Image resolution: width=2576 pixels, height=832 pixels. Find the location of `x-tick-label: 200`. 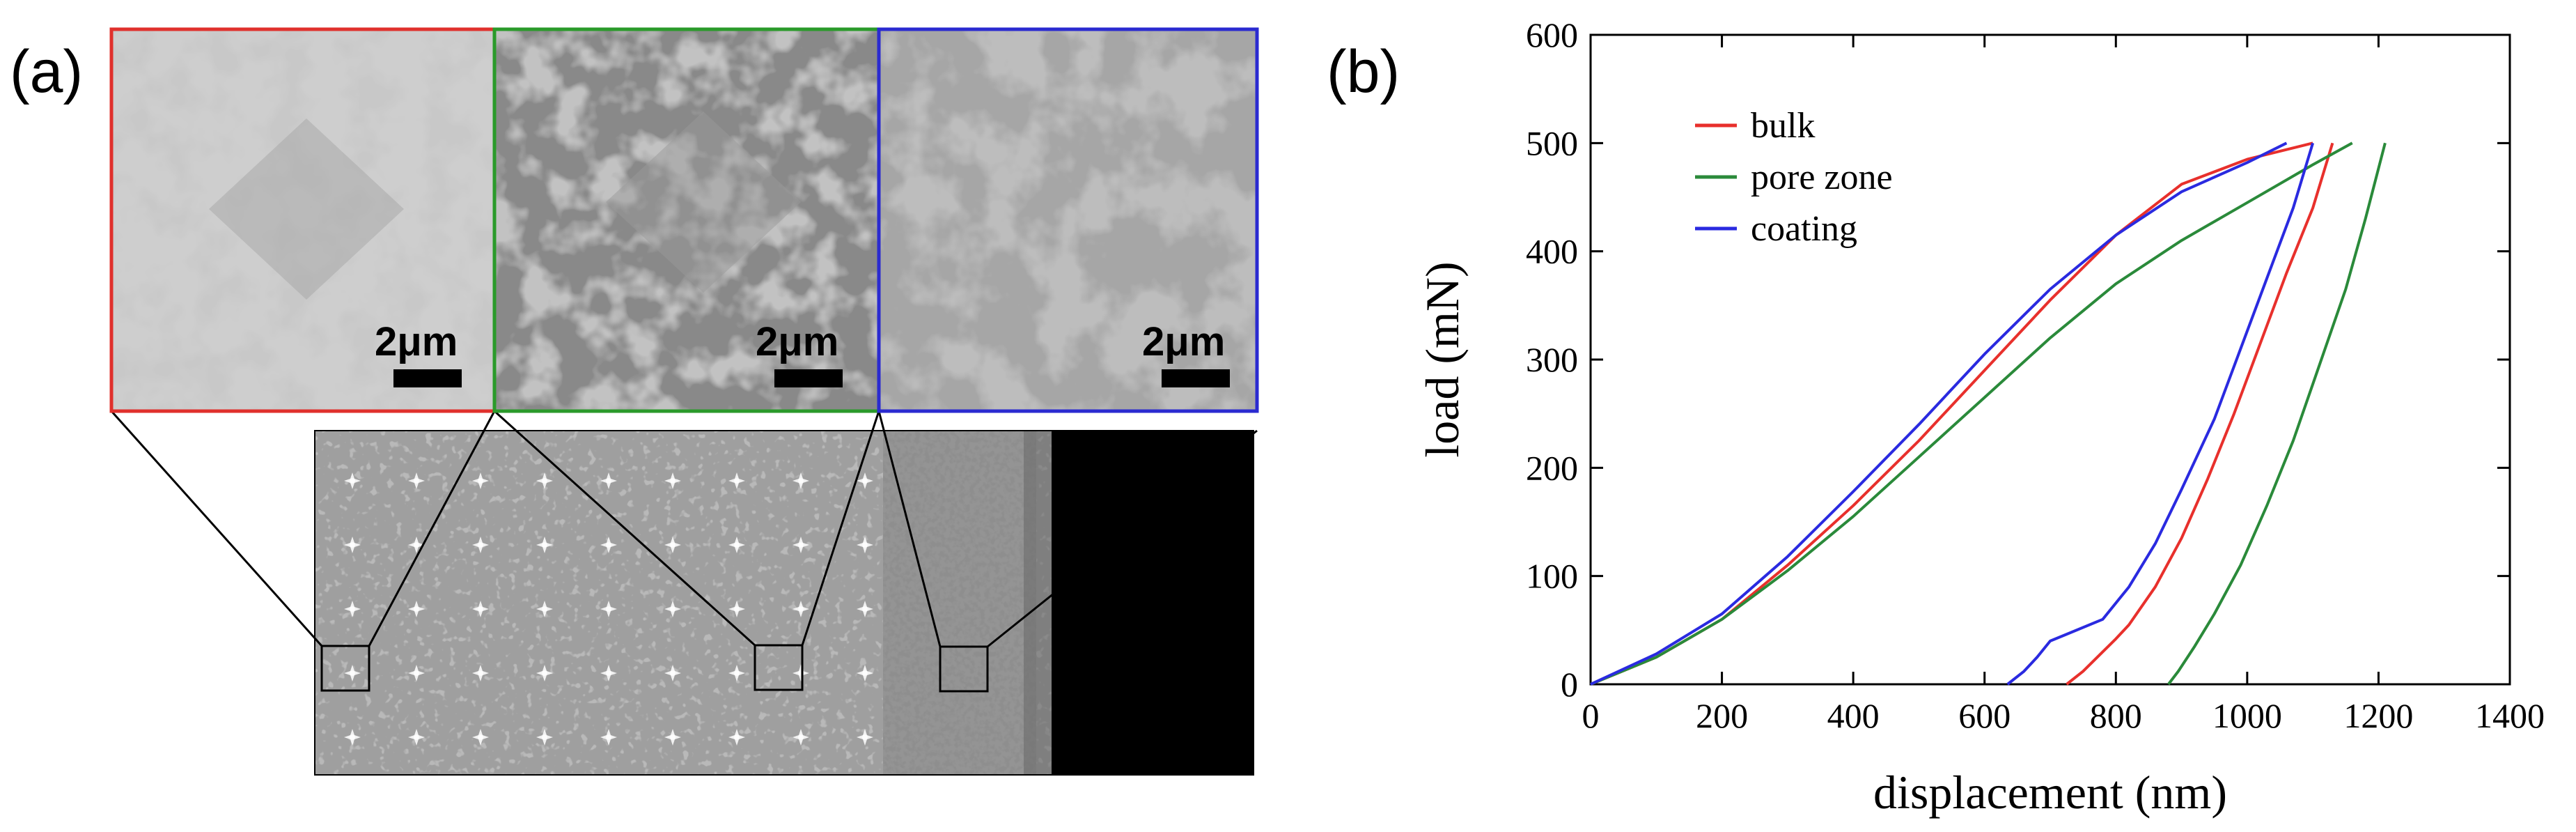

x-tick-label: 200 is located at coordinates (1722, 715).